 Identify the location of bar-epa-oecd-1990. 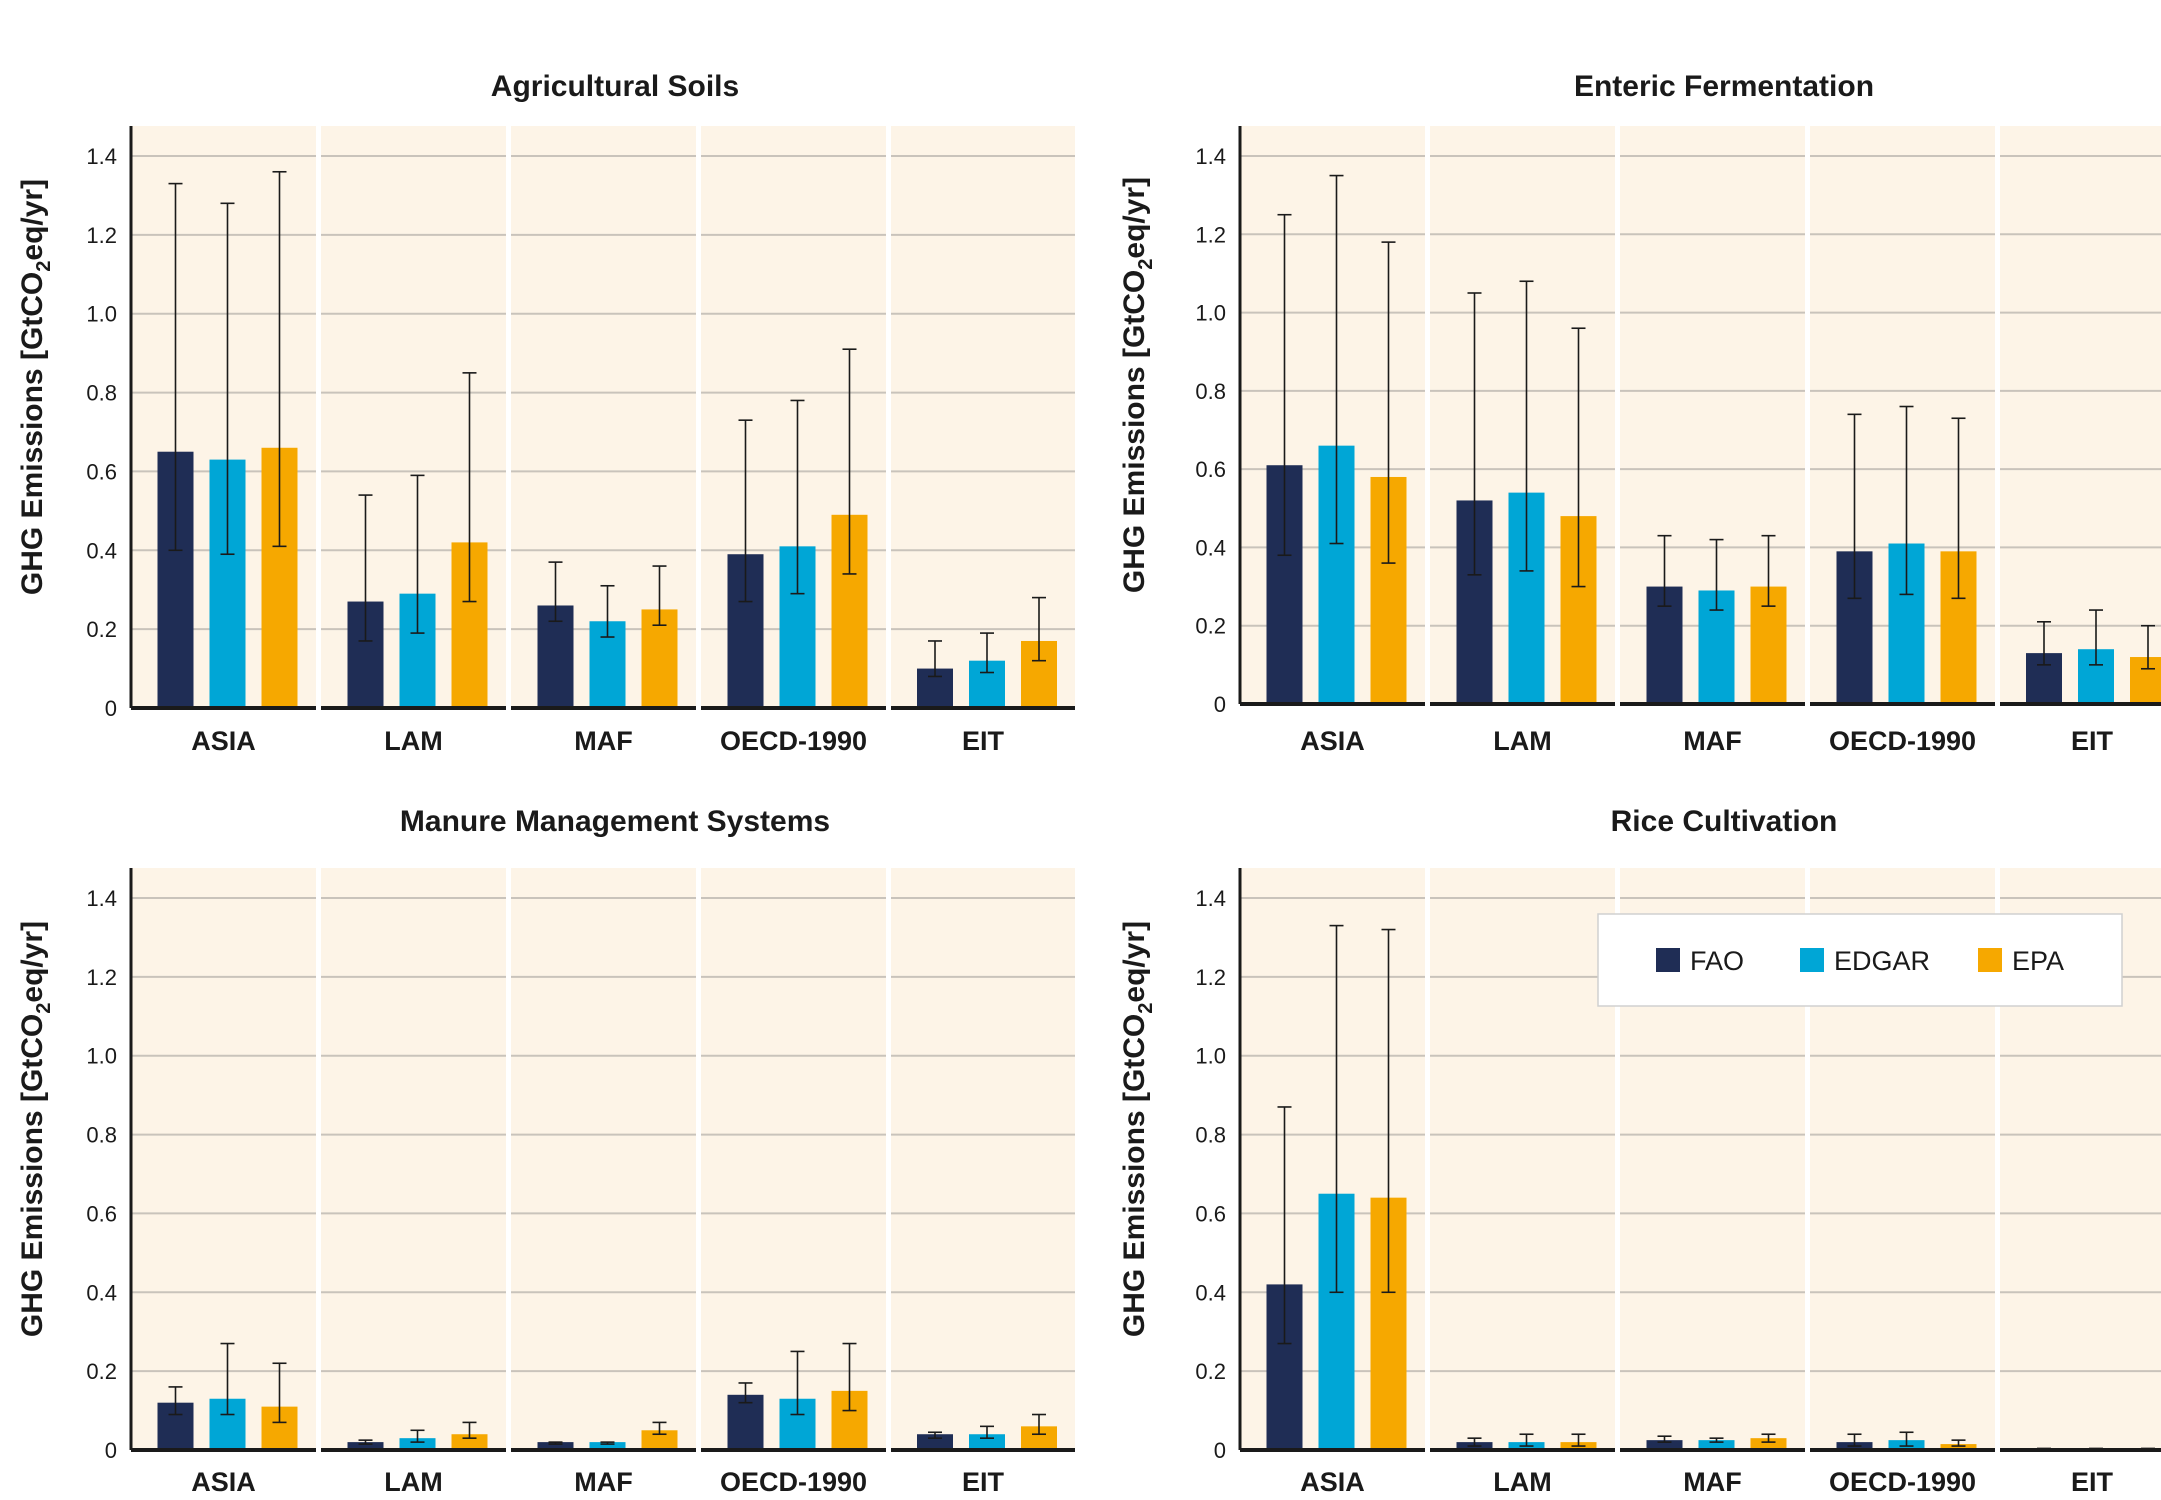
(1958, 1447).